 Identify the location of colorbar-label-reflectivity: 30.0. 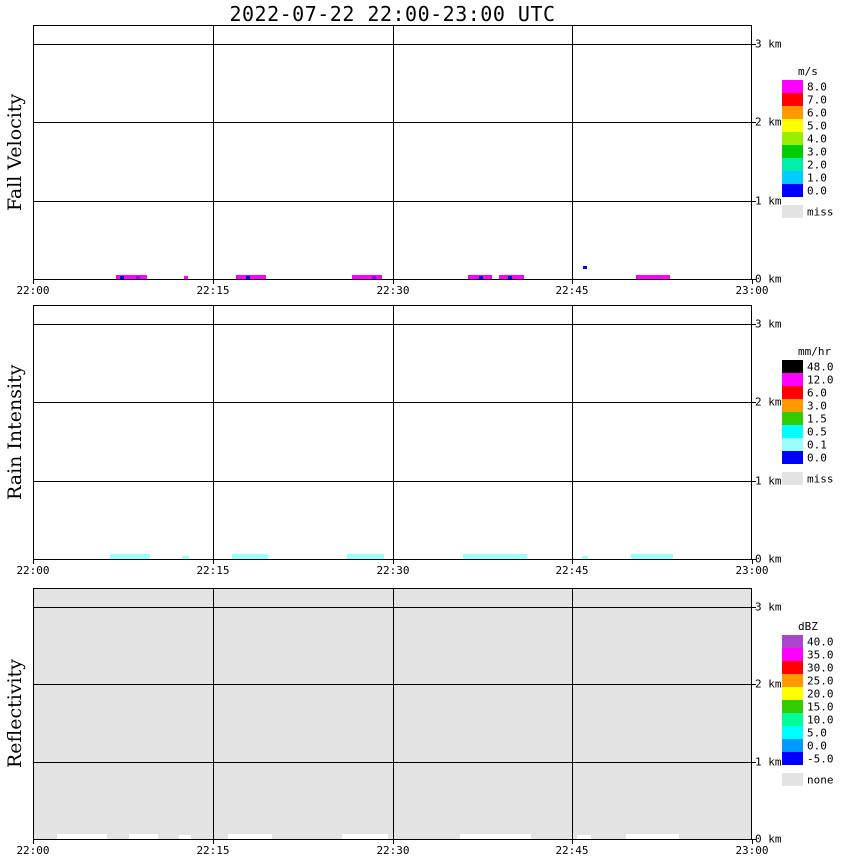
(820, 667).